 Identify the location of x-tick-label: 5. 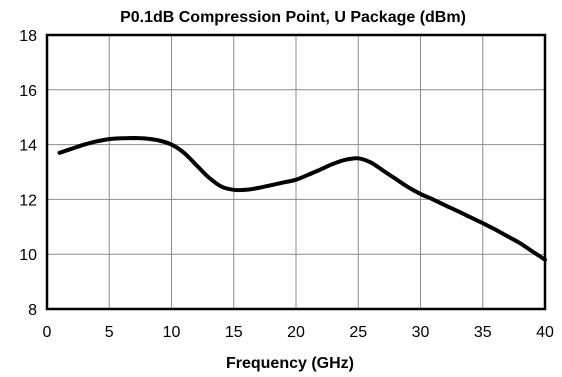
(109, 332).